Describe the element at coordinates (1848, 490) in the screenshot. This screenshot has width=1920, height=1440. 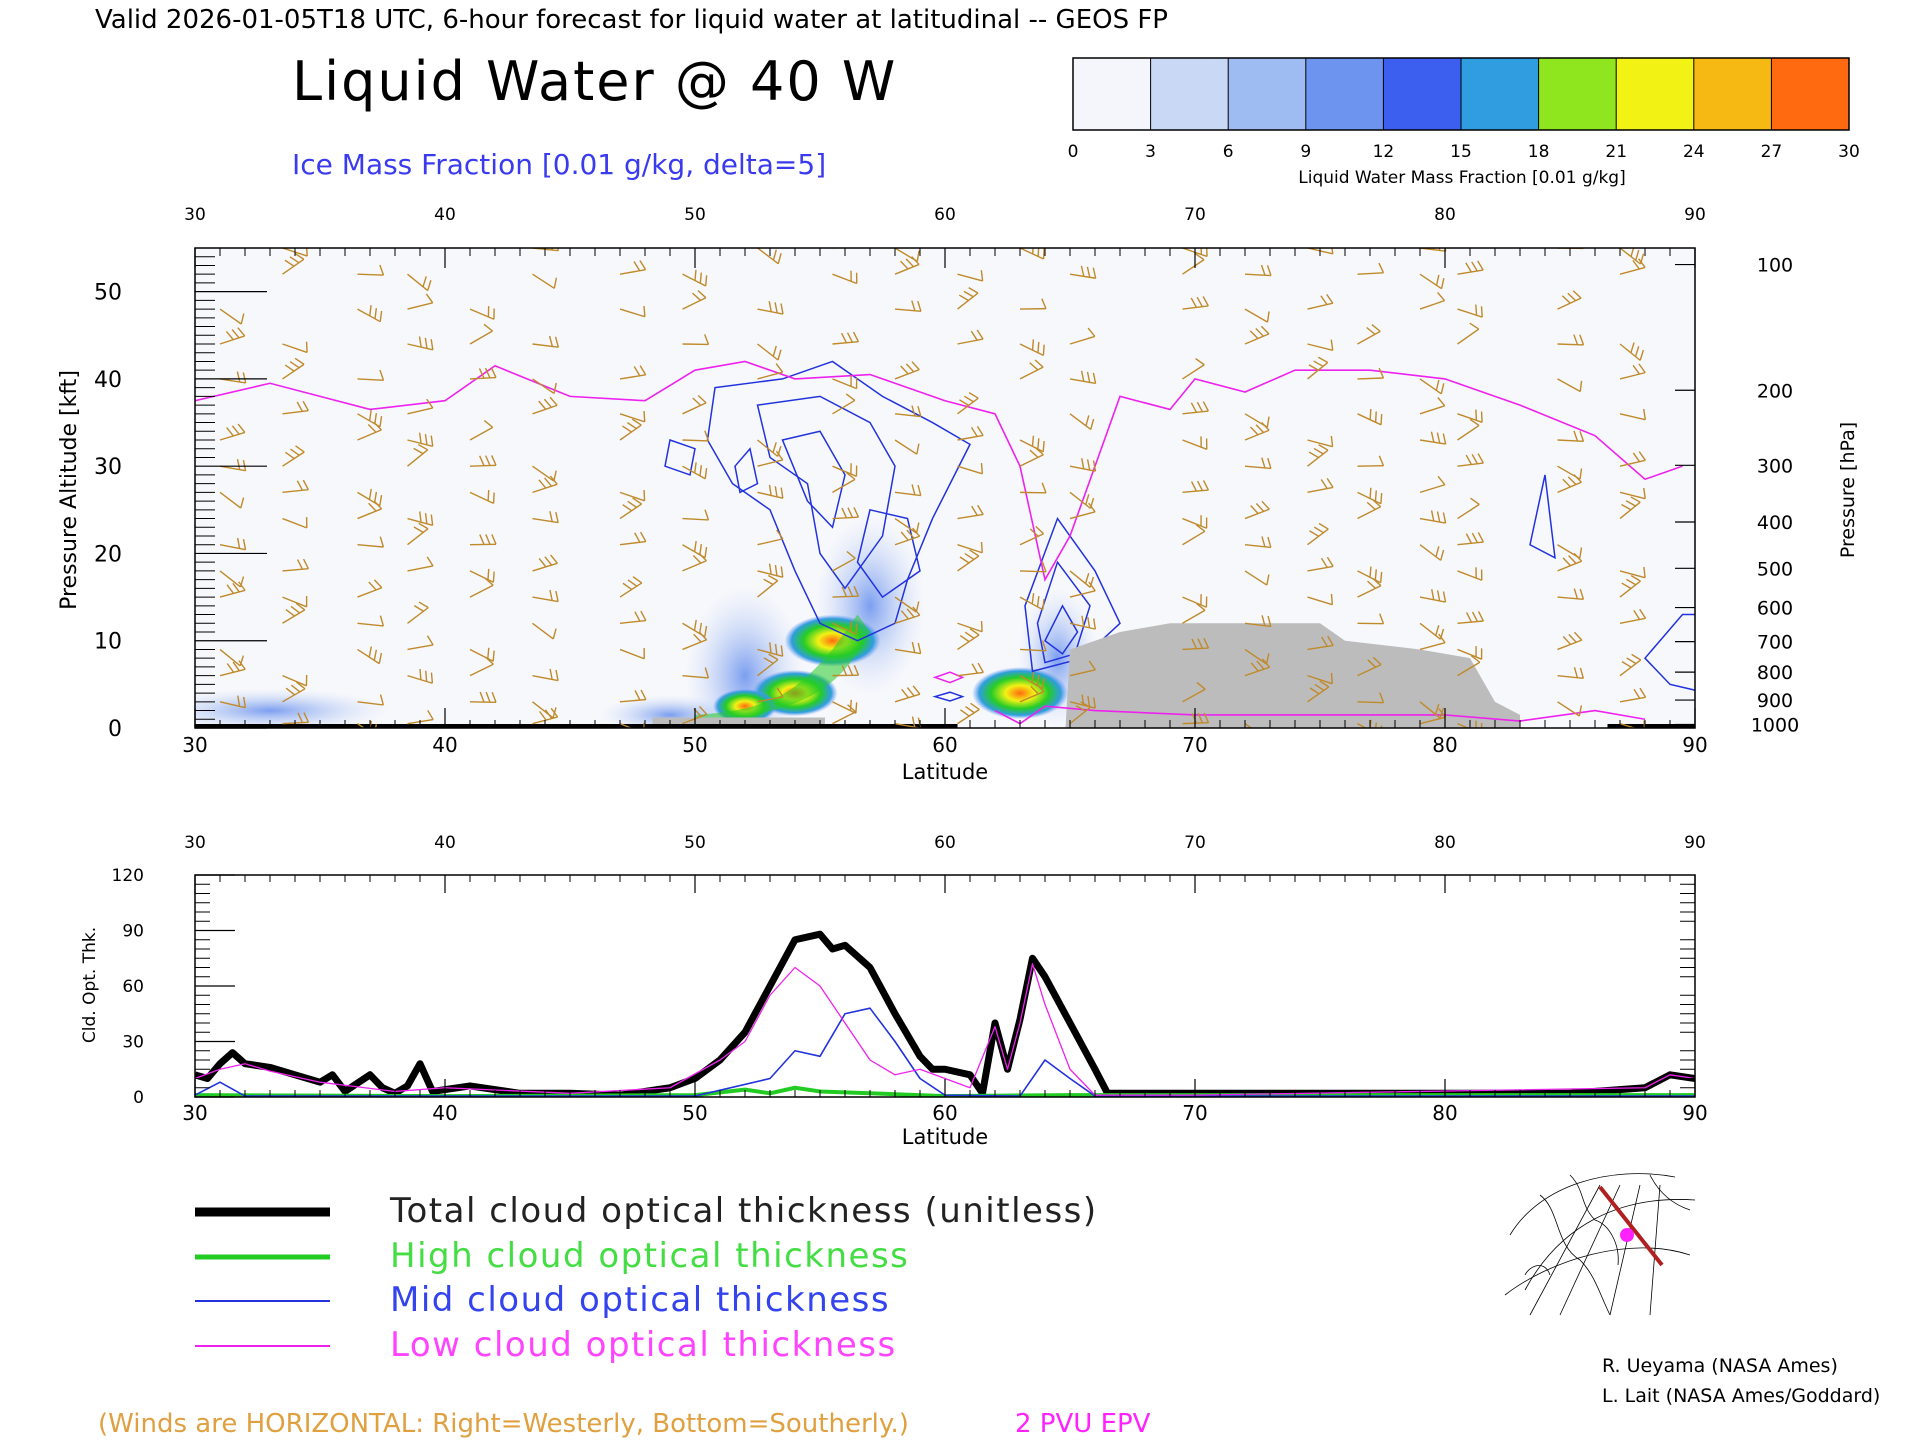
I see `pressure-axis-label: Pressure [hPa]` at that location.